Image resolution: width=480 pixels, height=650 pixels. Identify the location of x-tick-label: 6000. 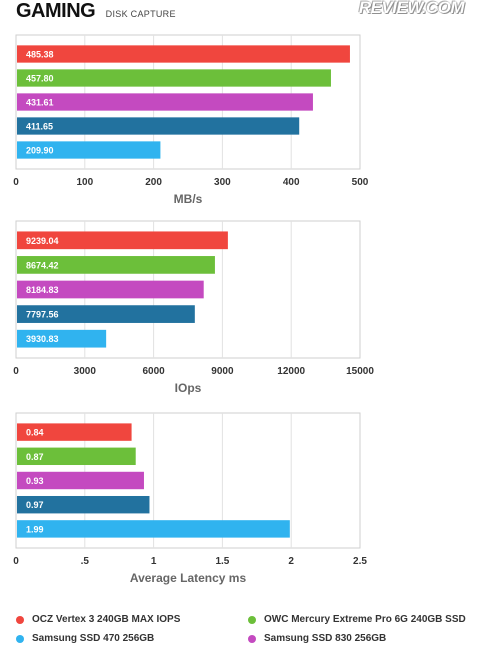
(153, 371).